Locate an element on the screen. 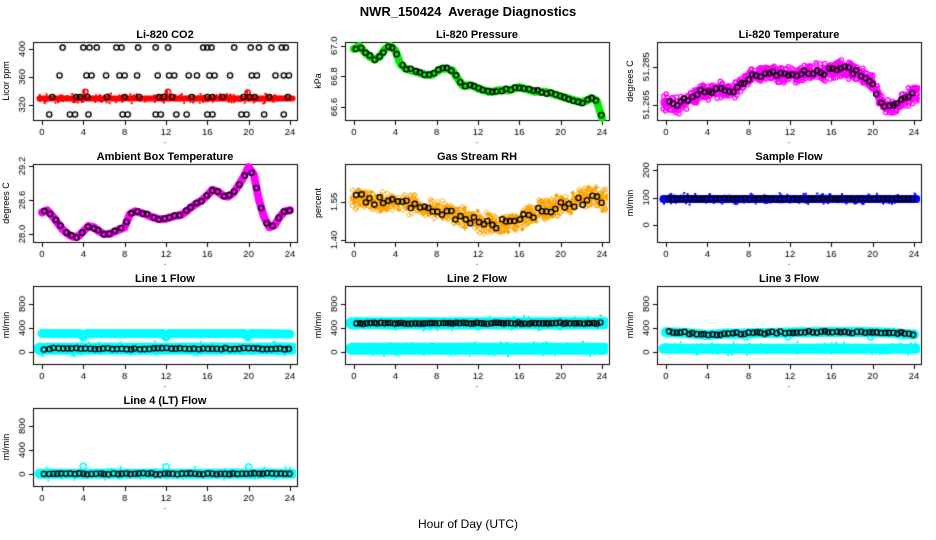 The image size is (936, 540). chart-title: Ambient Box Temperature is located at coordinates (165, 157).